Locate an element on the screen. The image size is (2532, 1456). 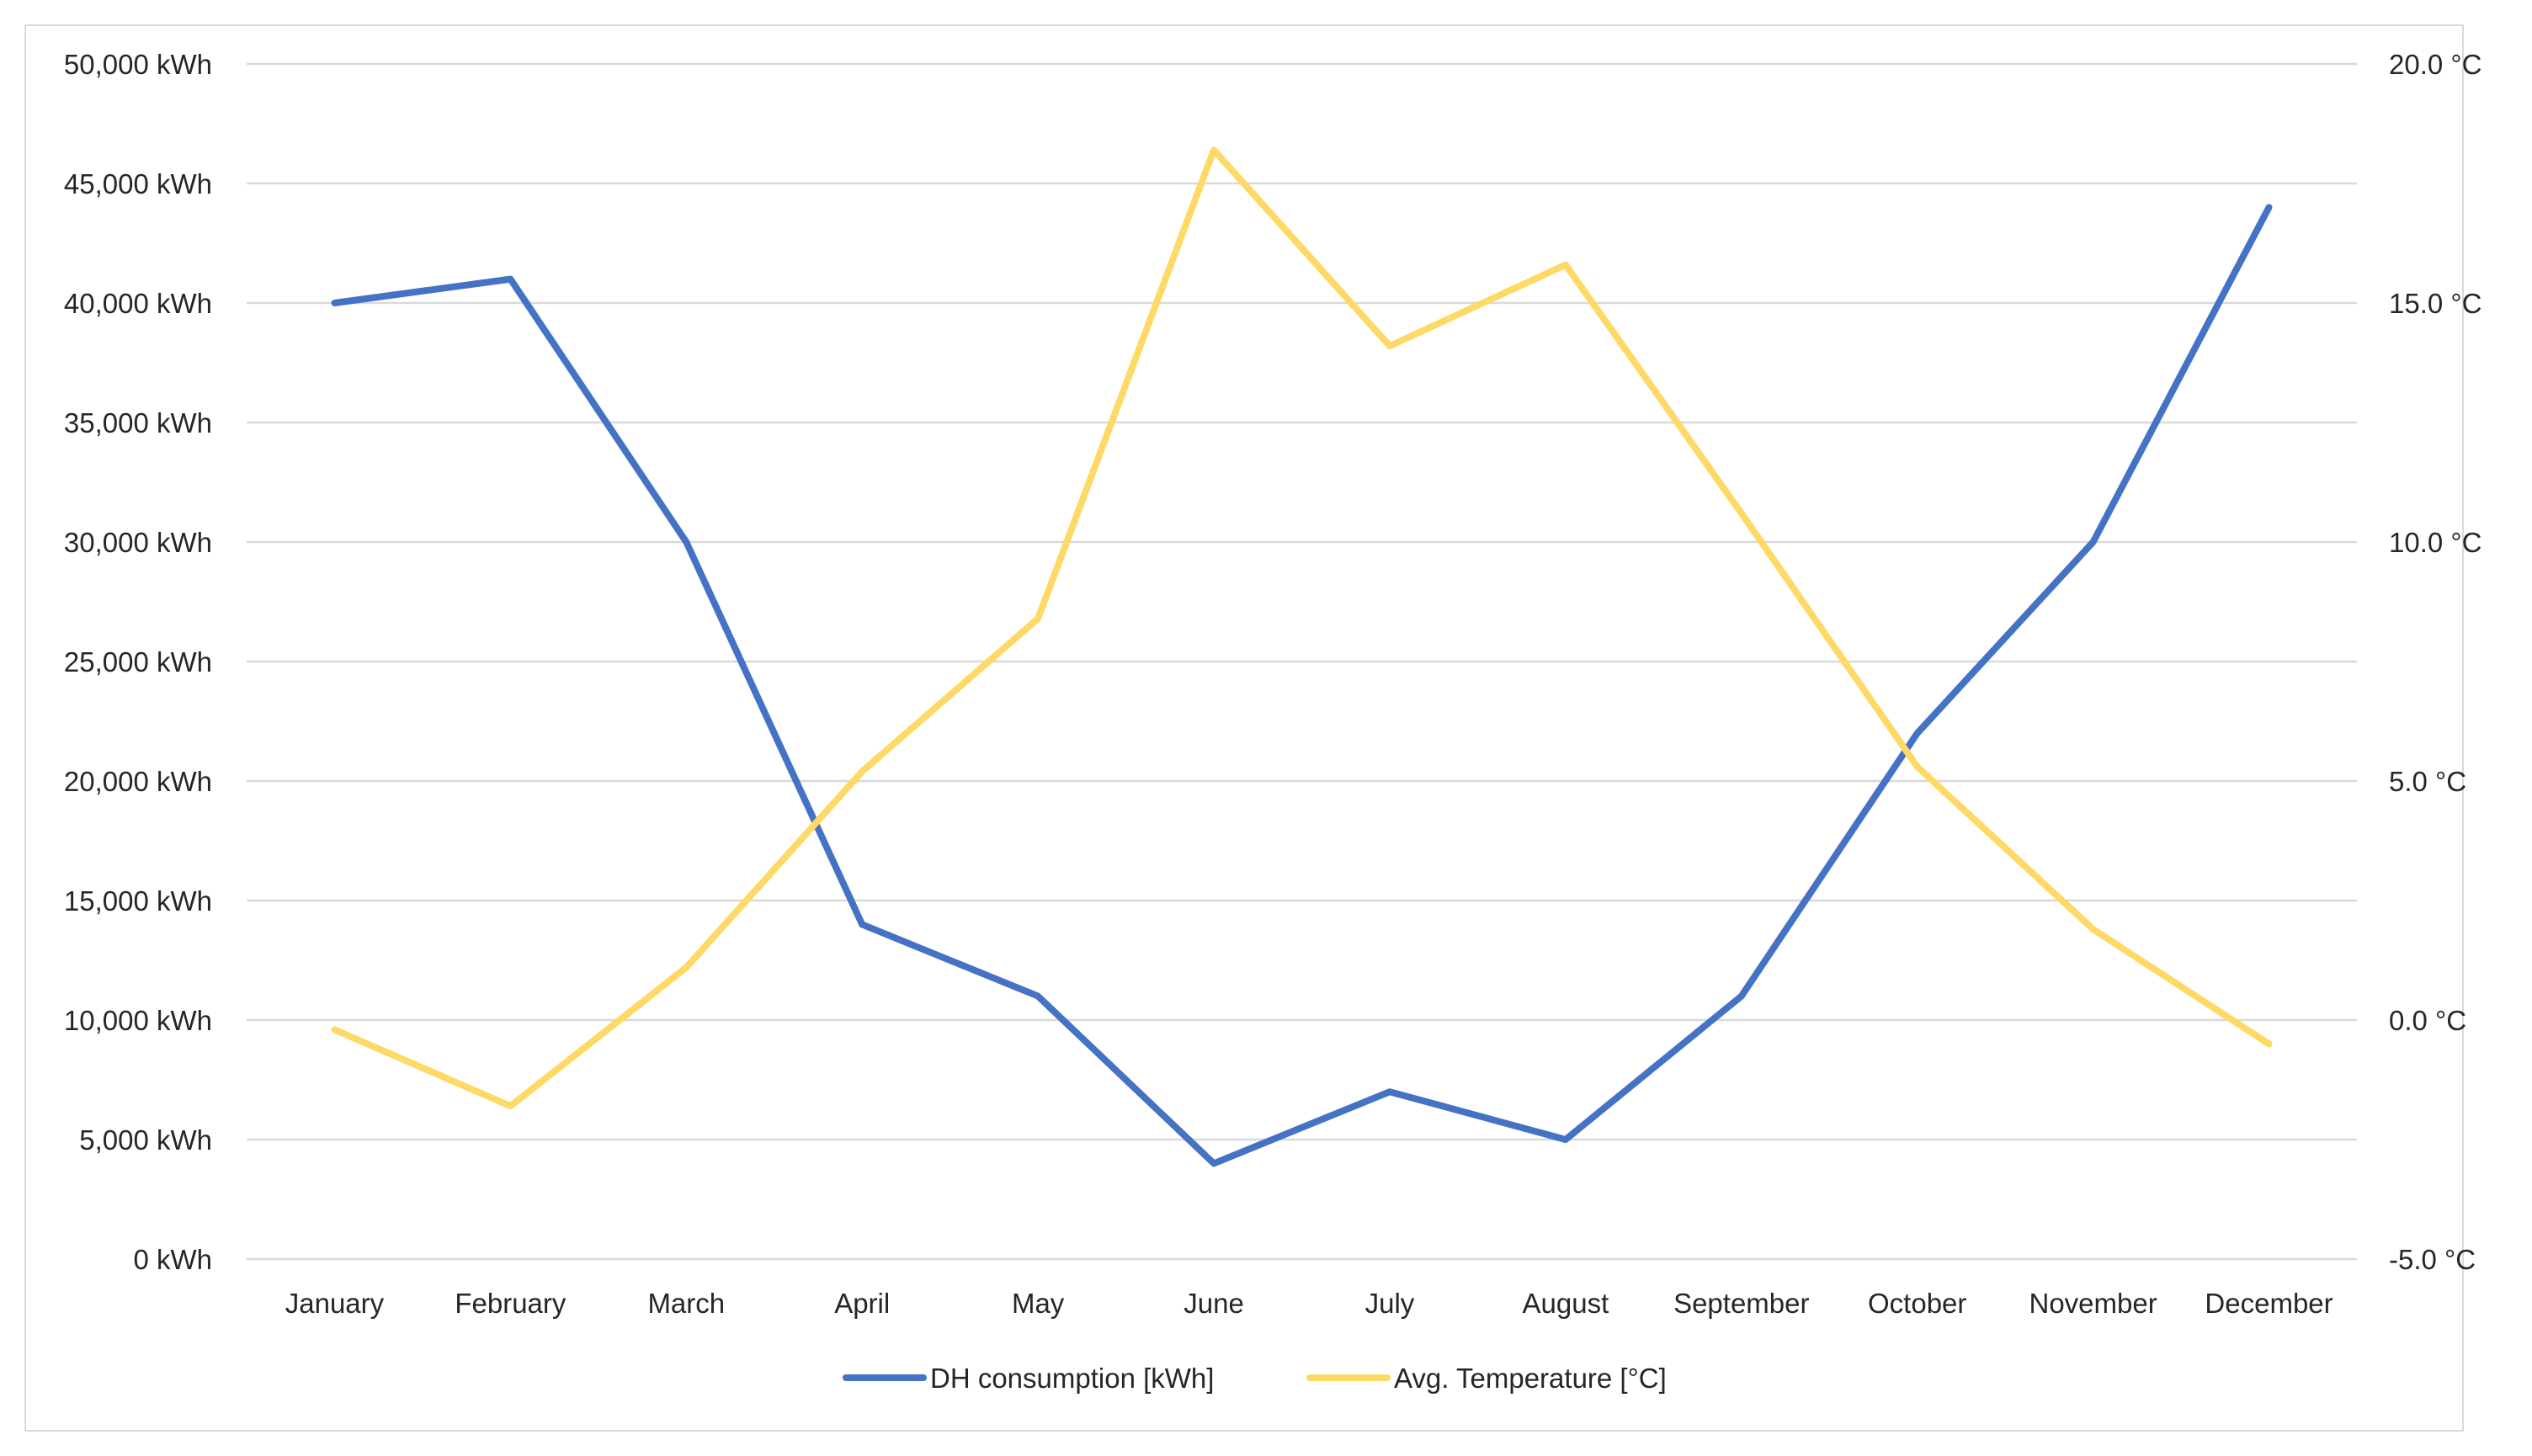
x-axis-tick-label: January is located at coordinates (335, 1303).